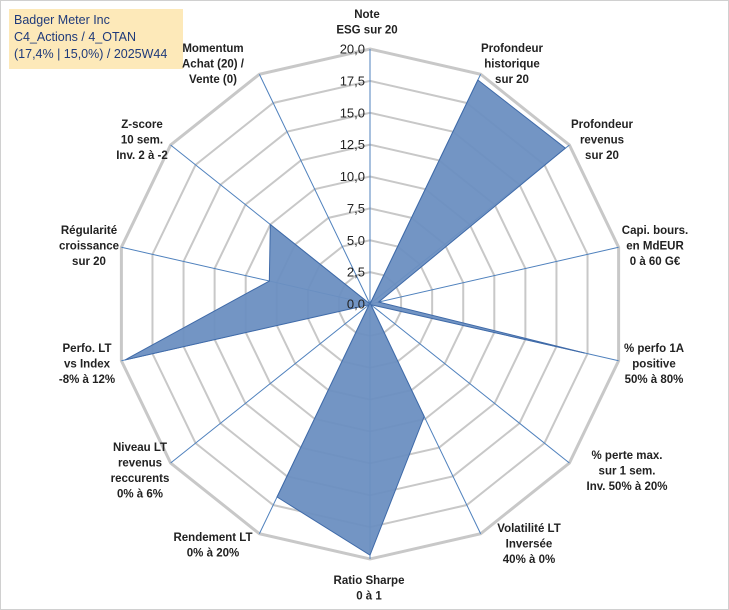 Image resolution: width=729 pixels, height=610 pixels. Describe the element at coordinates (140, 448) in the screenshot. I see `axis-label-line: Niveau LT` at that location.